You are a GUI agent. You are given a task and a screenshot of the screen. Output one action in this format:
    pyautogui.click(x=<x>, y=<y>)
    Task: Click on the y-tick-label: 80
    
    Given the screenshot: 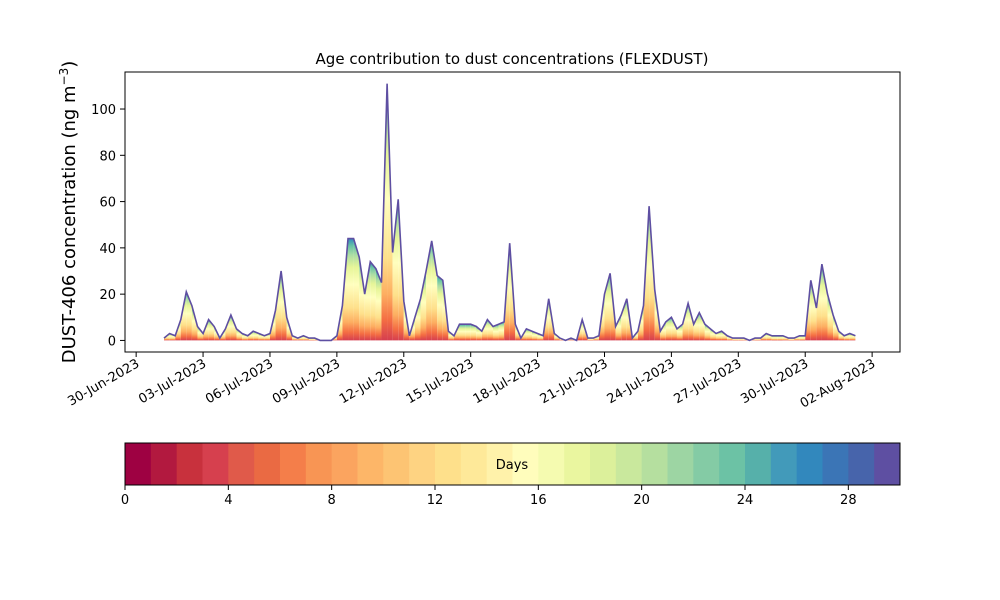 What is the action you would take?
    pyautogui.click(x=107, y=156)
    